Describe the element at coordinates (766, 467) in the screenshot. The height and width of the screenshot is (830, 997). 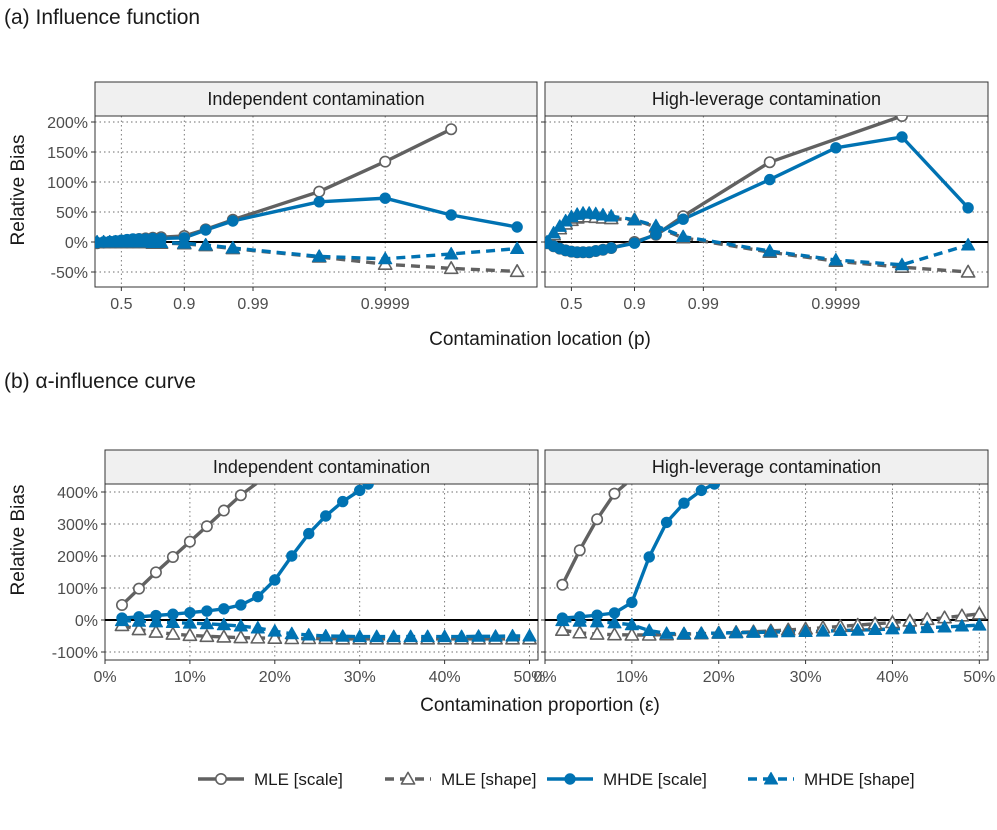
I see `facet-title: High-leverage contamination` at that location.